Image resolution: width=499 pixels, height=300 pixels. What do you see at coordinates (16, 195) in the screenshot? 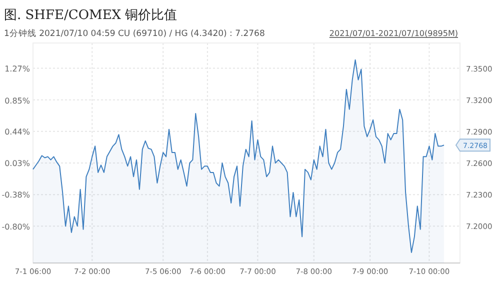
I see `y2-tick-label: -0.38%` at bounding box center [16, 195].